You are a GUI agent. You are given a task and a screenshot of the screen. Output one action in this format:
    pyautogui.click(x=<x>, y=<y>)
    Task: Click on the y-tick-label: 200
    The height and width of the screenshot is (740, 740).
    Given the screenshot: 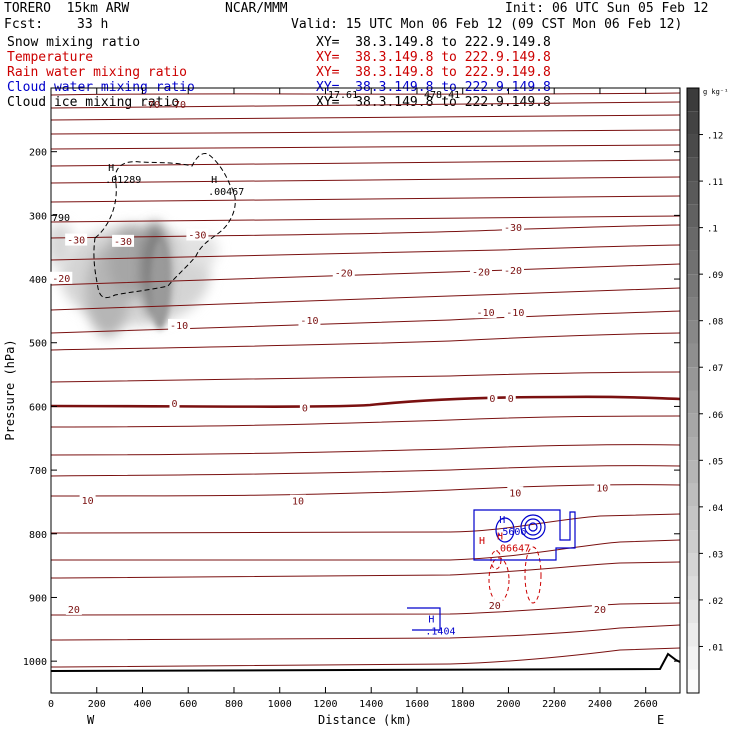 What is the action you would take?
    pyautogui.click(x=38, y=153)
    